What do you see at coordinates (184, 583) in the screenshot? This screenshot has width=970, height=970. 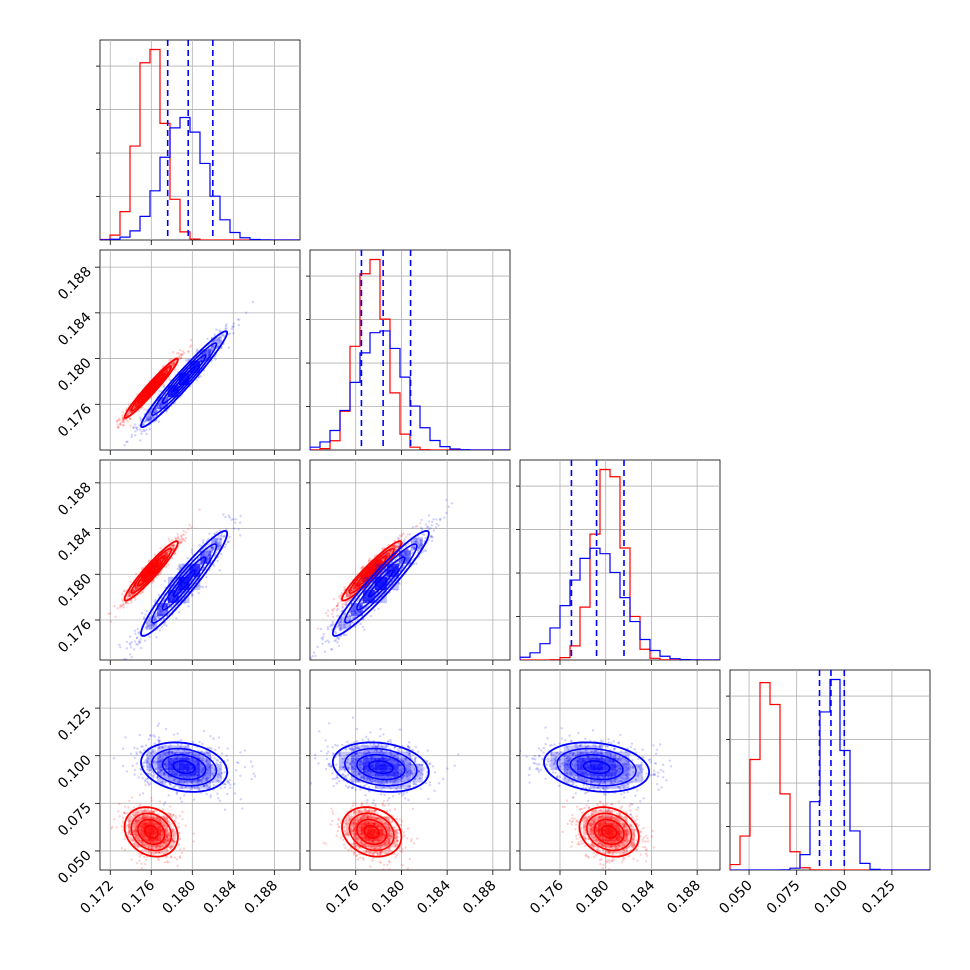 I see `contour-blue` at bounding box center [184, 583].